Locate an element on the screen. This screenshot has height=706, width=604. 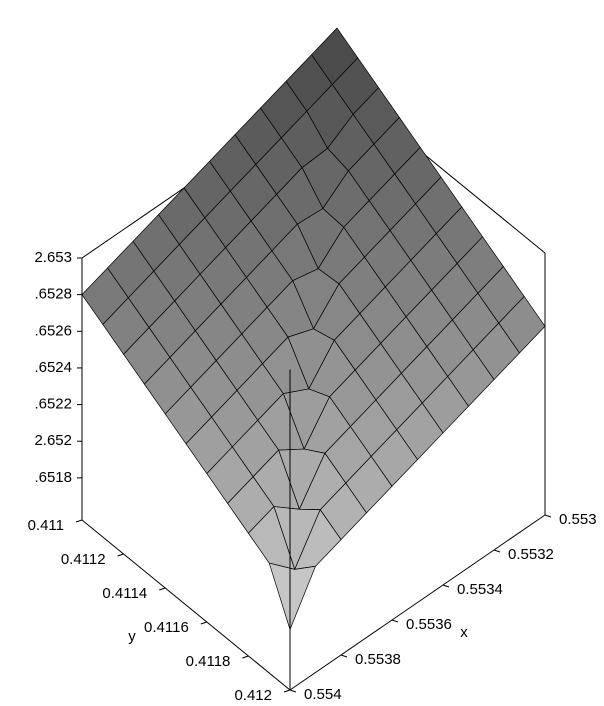
z-tick-label: .6528 is located at coordinates (53, 294).